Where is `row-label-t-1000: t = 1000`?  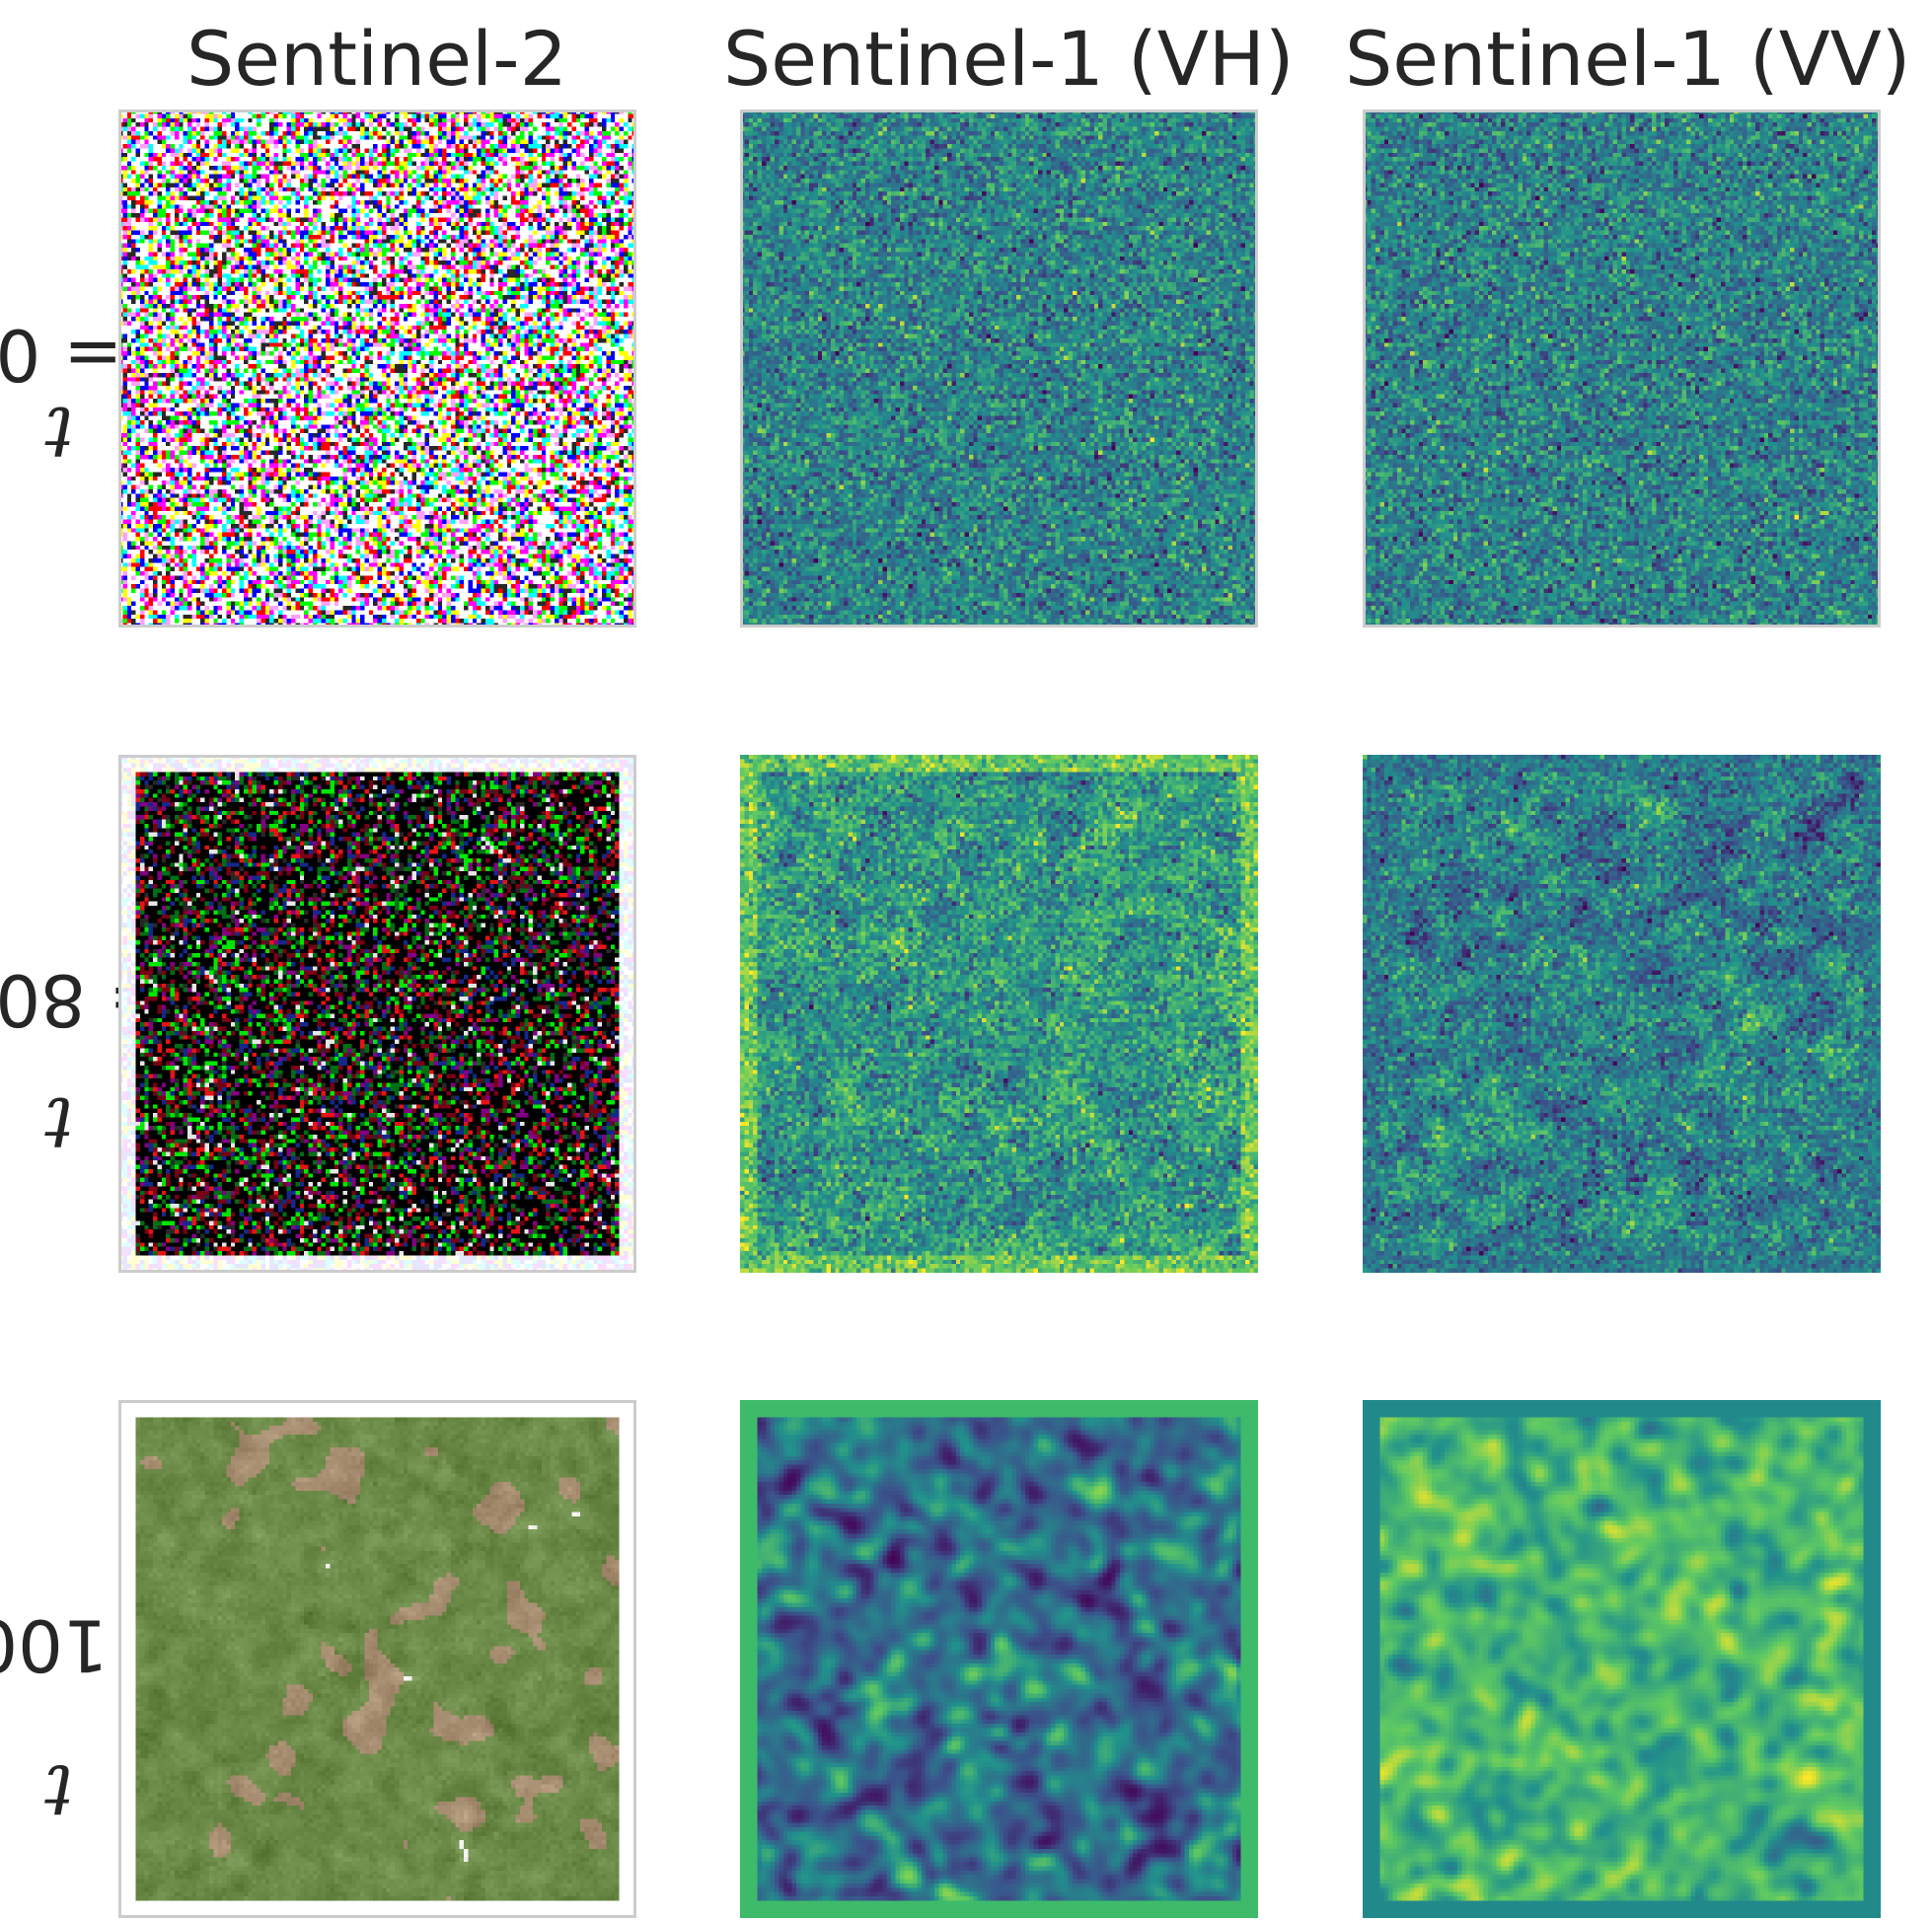 row-label-t-1000: t = 1000 is located at coordinates (95, 1659).